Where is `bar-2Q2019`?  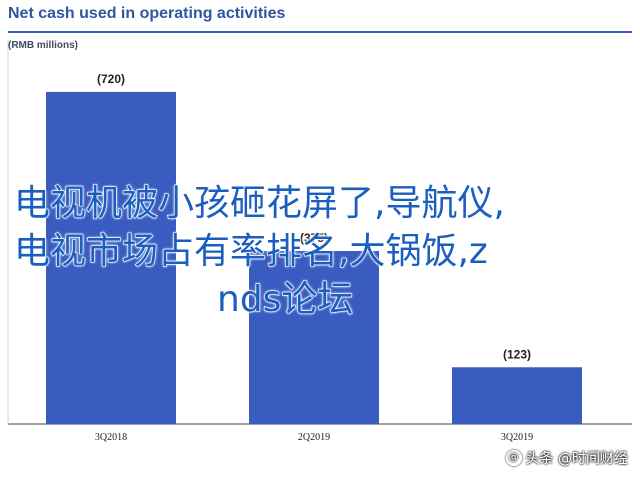
bar-2Q2019 is located at coordinates (314, 337).